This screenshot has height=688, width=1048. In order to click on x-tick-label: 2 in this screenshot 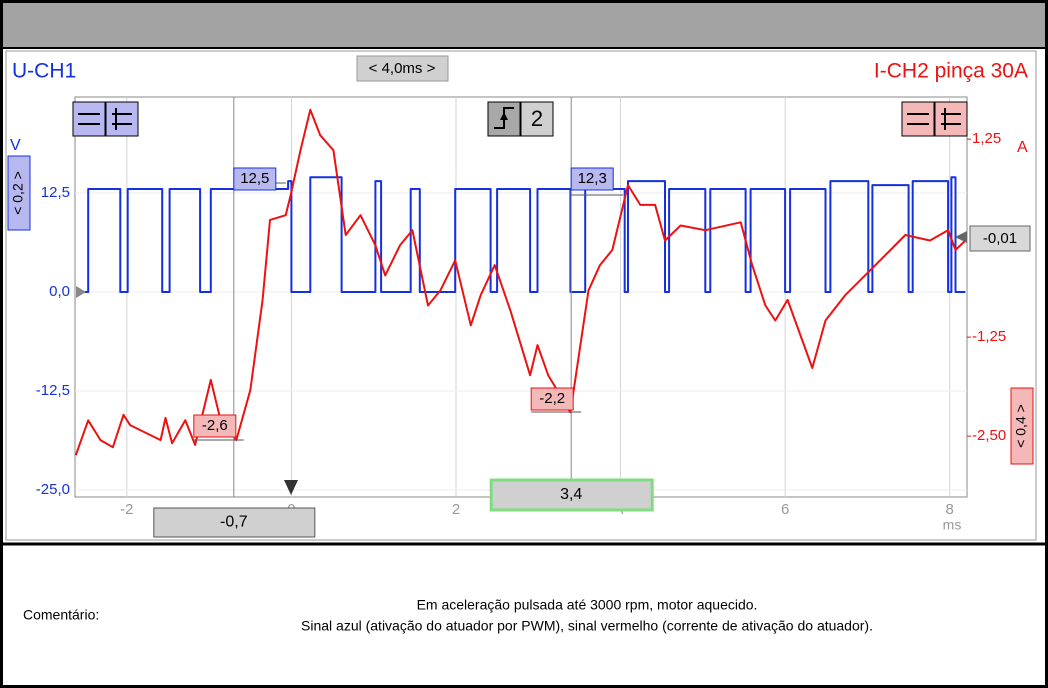, I will do `click(456, 509)`.